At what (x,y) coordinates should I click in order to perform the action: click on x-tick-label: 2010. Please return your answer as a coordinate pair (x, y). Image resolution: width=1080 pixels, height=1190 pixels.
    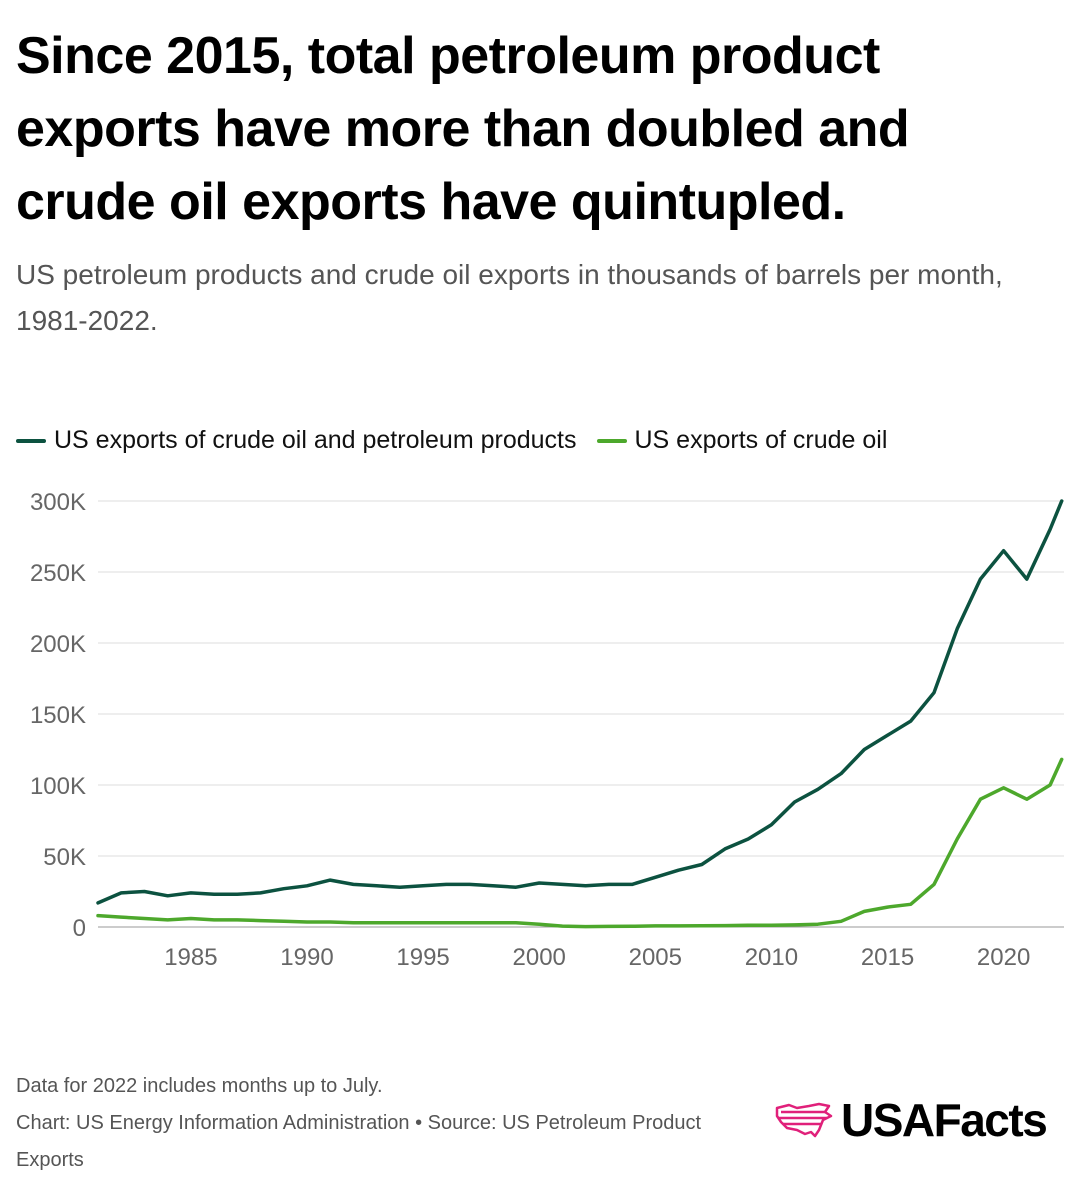
    Looking at the image, I should click on (771, 957).